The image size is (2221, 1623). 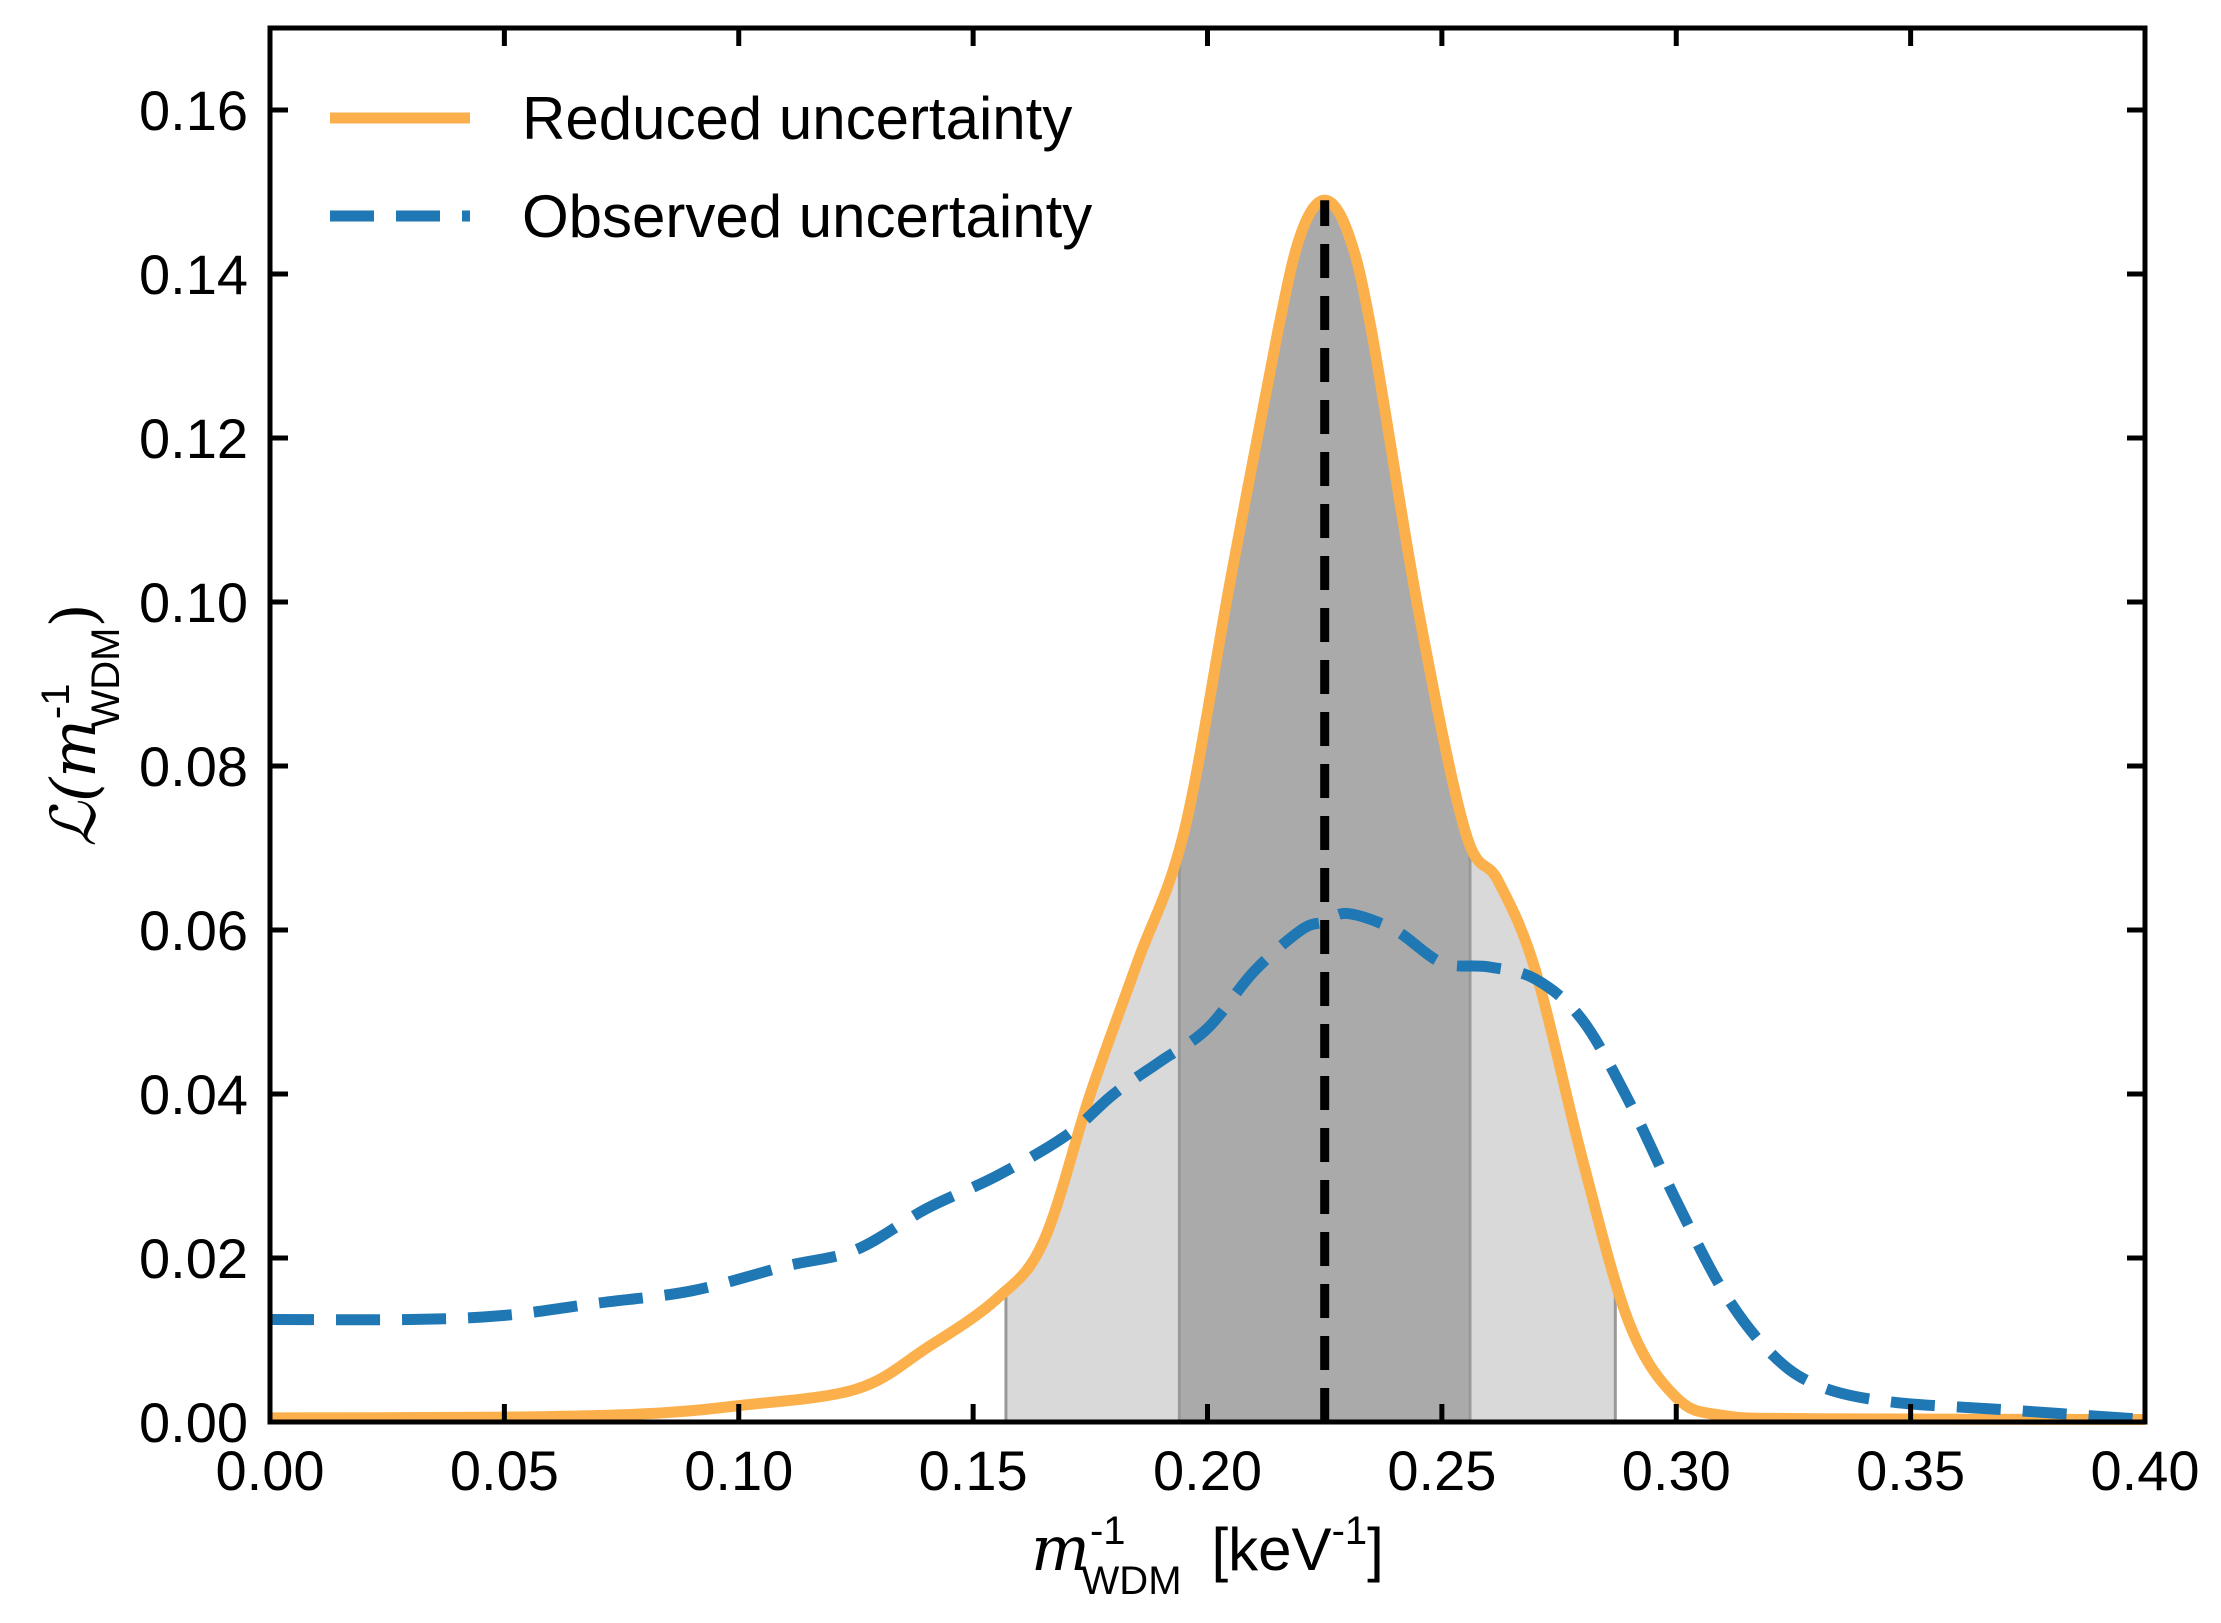 I want to click on legend-label-1: Reduced uncertainty, so click(x=797, y=118).